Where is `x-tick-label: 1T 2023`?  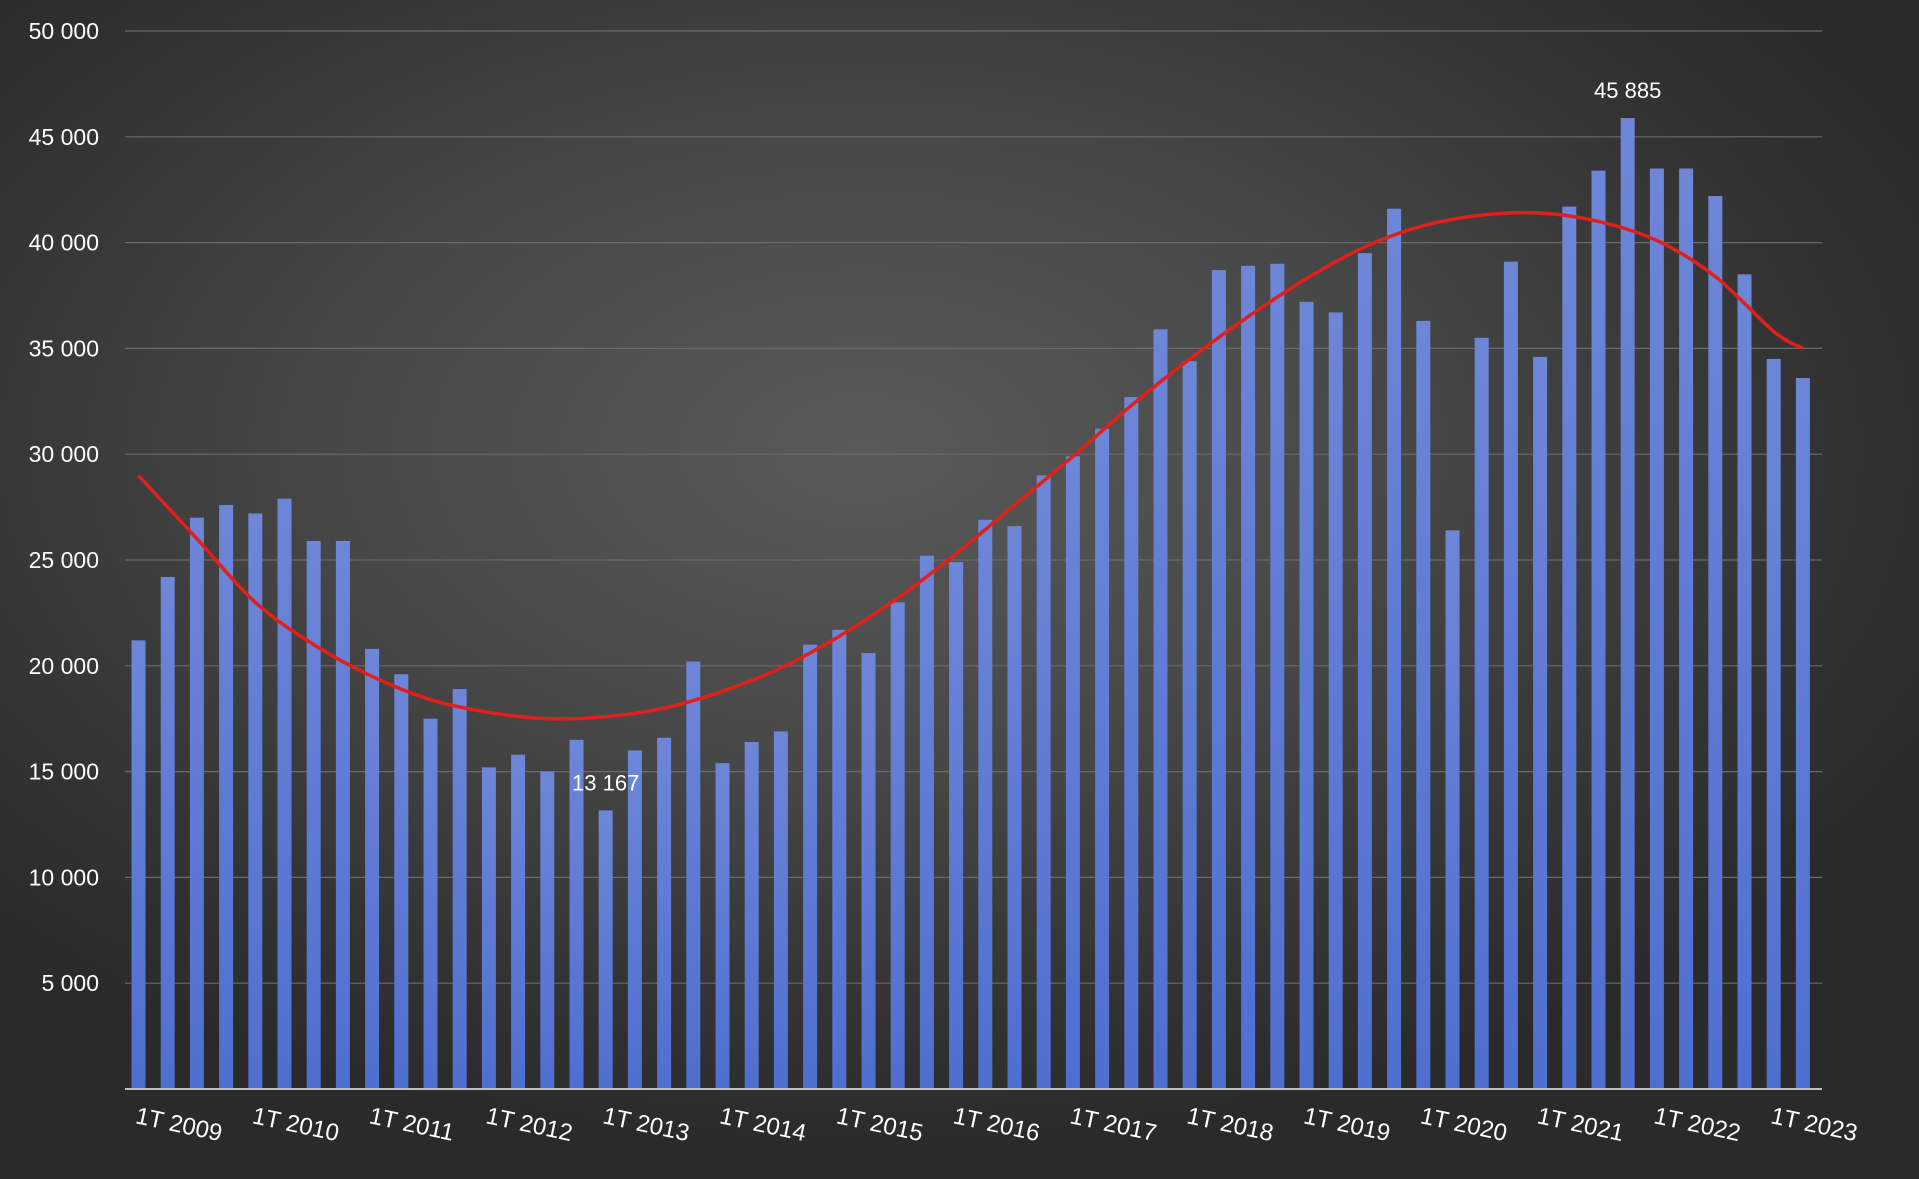
x-tick-label: 1T 2023 is located at coordinates (1813, 1124).